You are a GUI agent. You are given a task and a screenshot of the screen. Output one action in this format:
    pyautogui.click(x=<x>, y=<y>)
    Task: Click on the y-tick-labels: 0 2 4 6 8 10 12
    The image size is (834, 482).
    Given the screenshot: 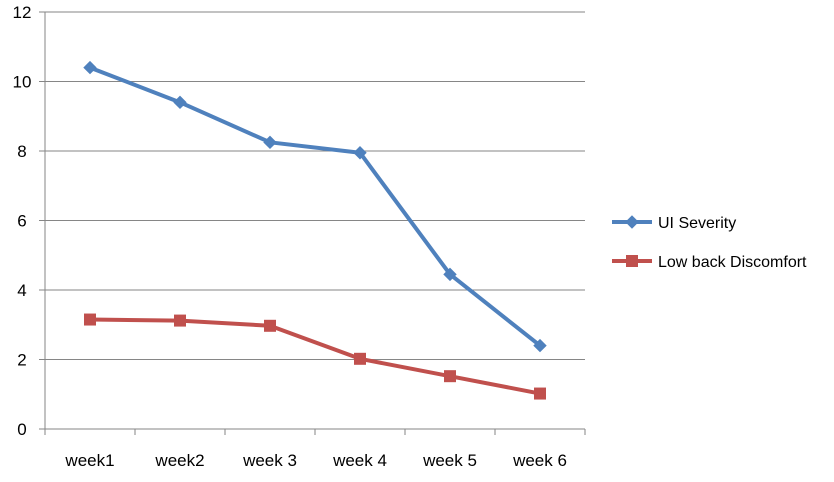 What is the action you would take?
    pyautogui.click(x=22, y=221)
    